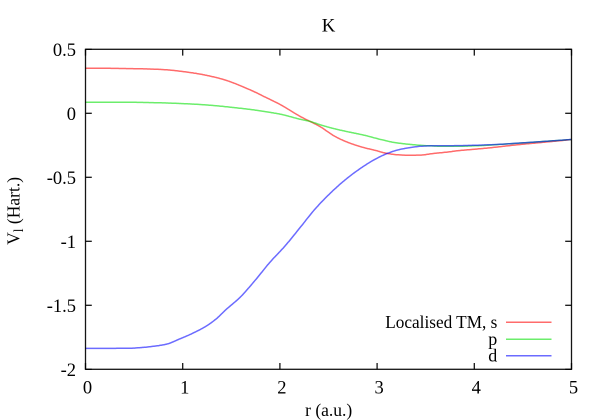 This screenshot has height=420, width=600. I want to click on svg-text: 2, so click(281, 389).